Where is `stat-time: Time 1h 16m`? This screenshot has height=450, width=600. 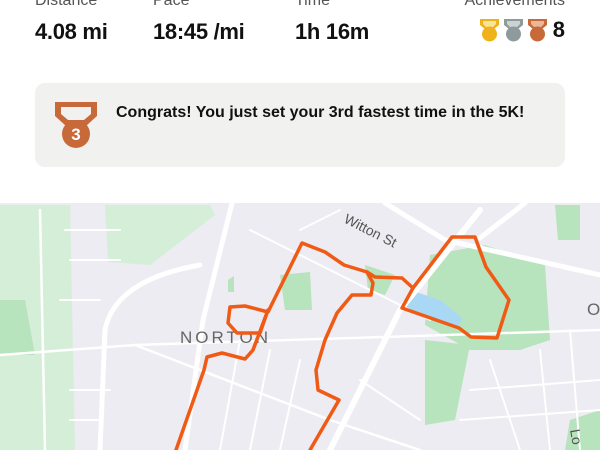
stat-time: Time 1h 16m is located at coordinates (332, 22).